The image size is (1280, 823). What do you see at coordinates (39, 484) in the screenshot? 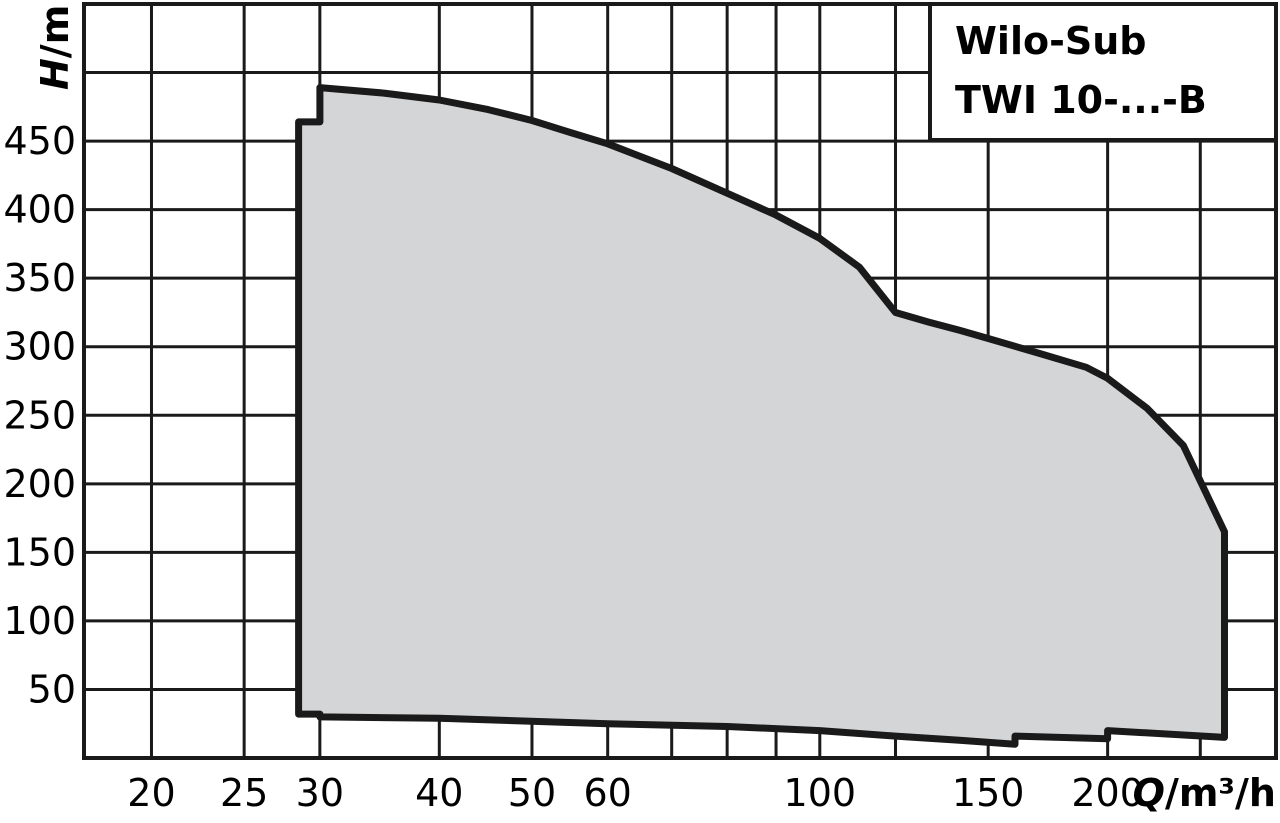
I see `y-tick-label: 200` at bounding box center [39, 484].